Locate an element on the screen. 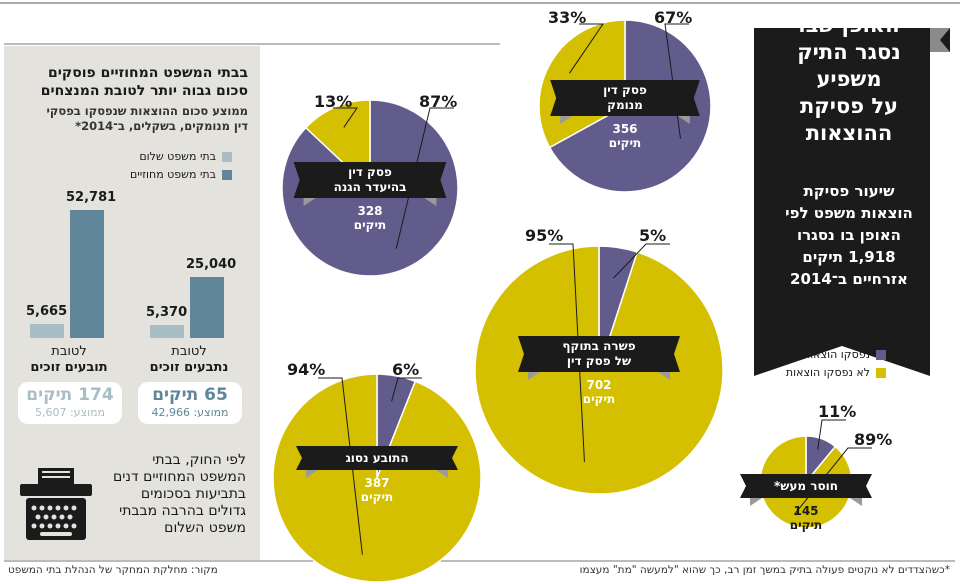  pie-label: התובע נסוג is located at coordinates (377, 458).